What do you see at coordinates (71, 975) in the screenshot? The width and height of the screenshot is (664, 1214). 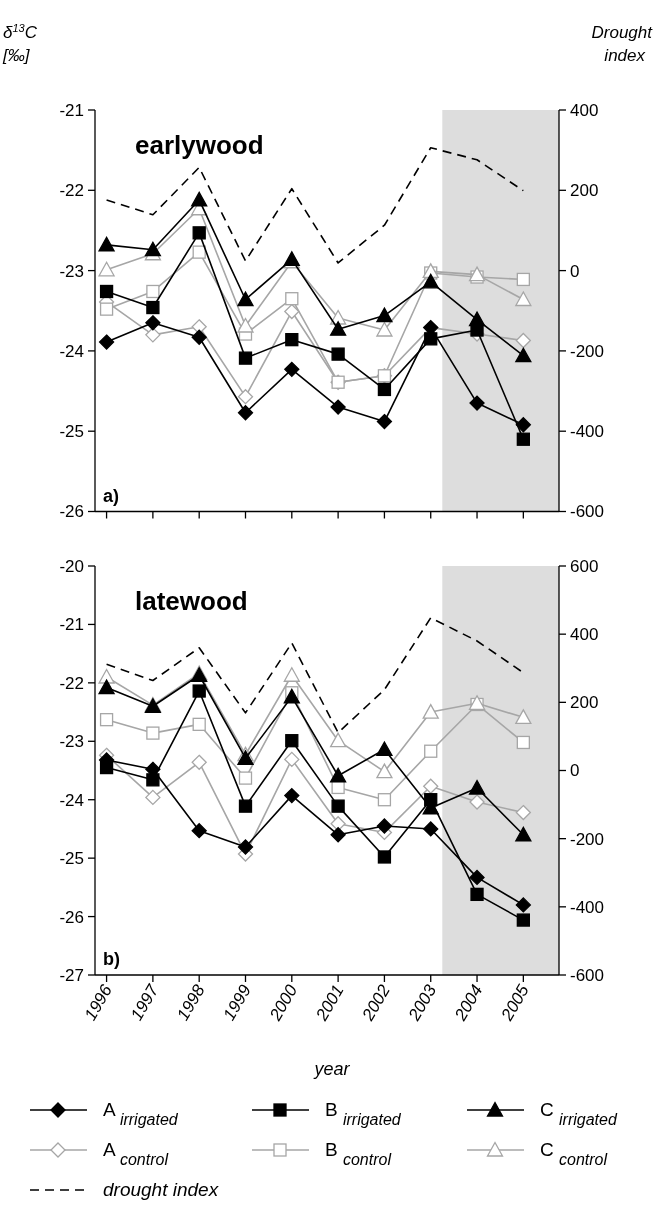 I see `y-tick-label: -27` at bounding box center [71, 975].